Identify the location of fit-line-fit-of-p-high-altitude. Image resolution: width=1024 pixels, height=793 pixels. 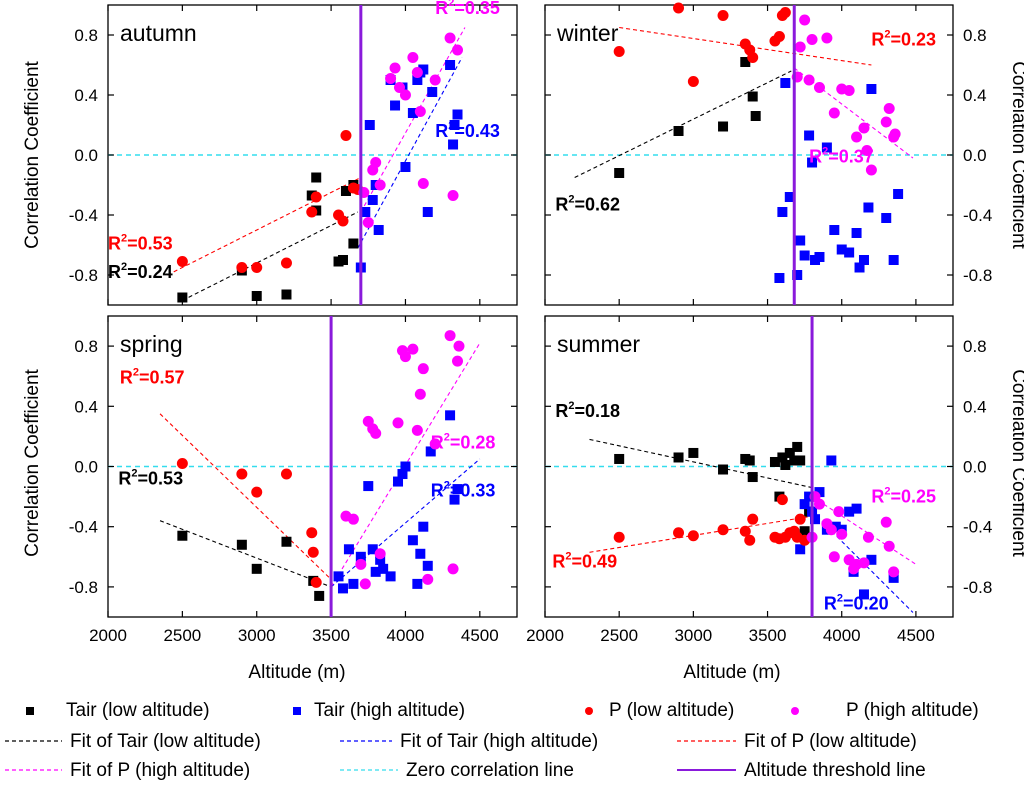
(853, 113).